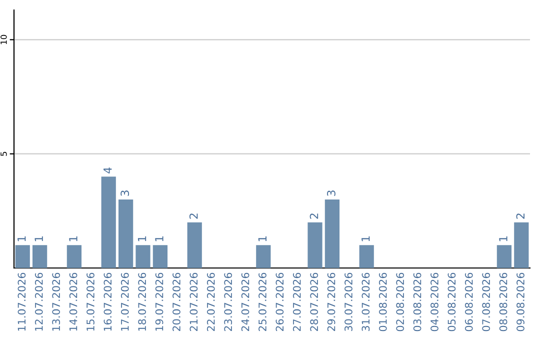 This screenshot has height=340, width=540. Describe the element at coordinates (108, 301) in the screenshot. I see `x-tick-label: 16.07.2026` at that location.